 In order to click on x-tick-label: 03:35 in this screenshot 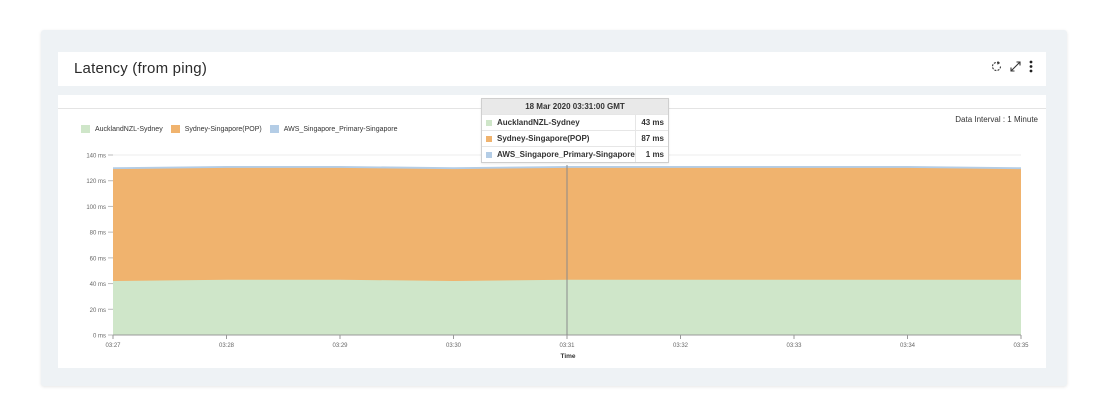, I will do `click(1021, 346)`.